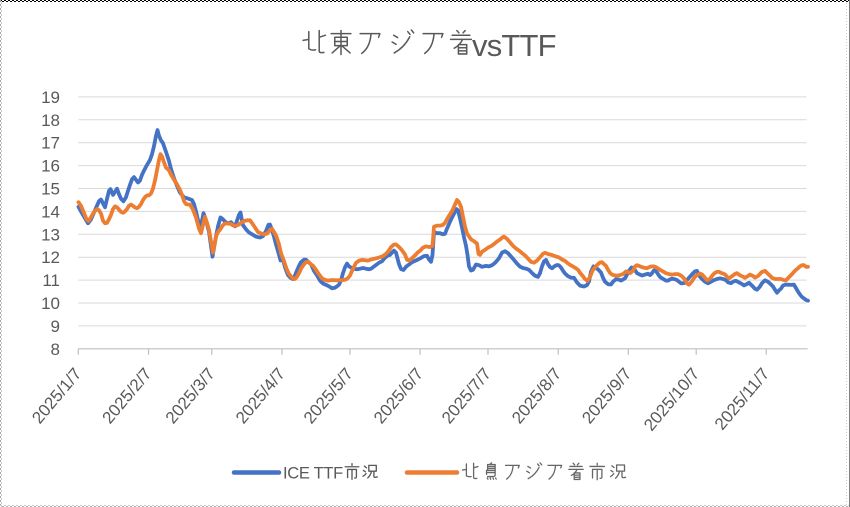 The image size is (850, 507). What do you see at coordinates (514, 45) in the screenshot?
I see `svg-text: vsTTF` at bounding box center [514, 45].